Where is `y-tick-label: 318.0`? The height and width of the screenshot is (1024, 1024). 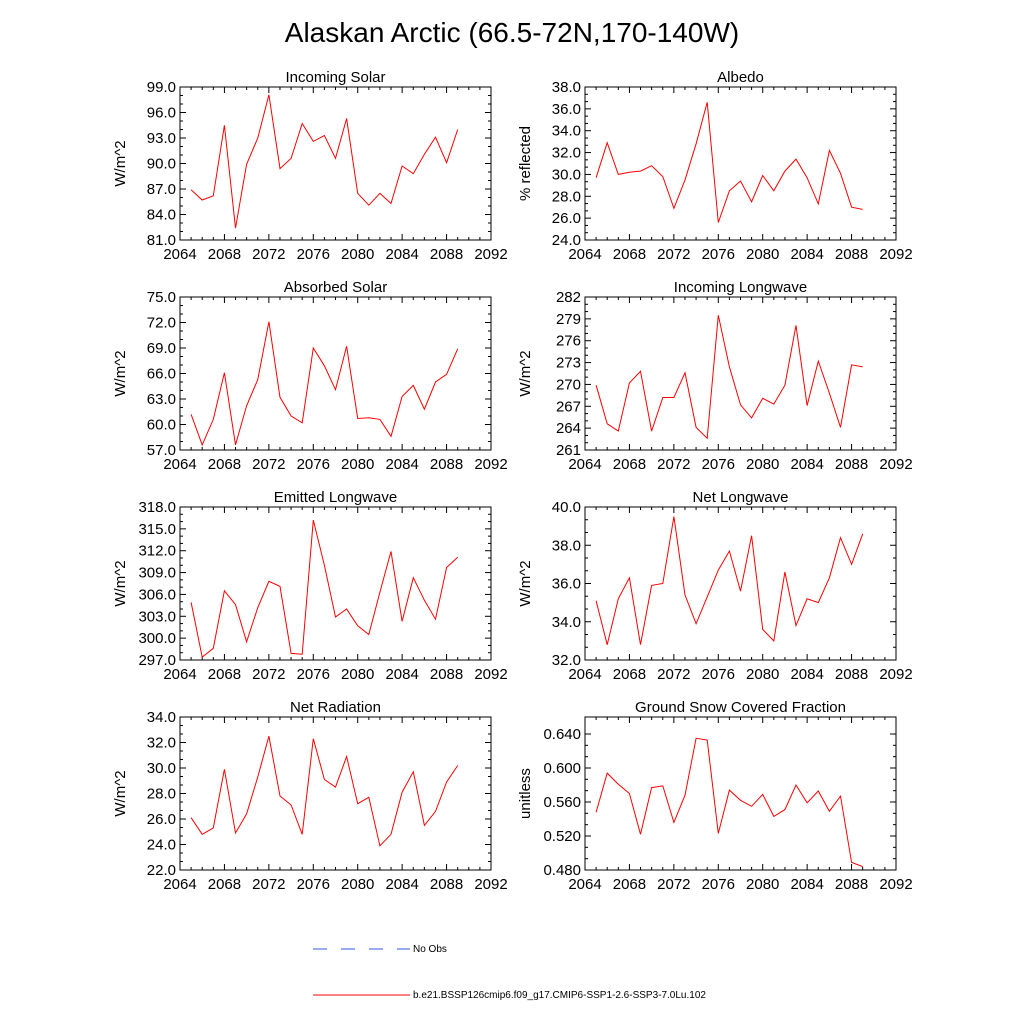 y-tick-label: 318.0 is located at coordinates (157, 507).